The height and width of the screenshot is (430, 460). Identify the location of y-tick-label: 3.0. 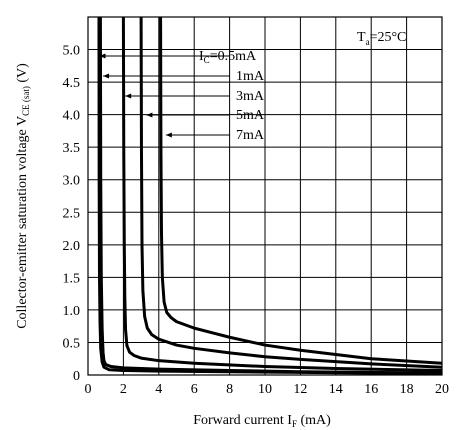
(72, 181).